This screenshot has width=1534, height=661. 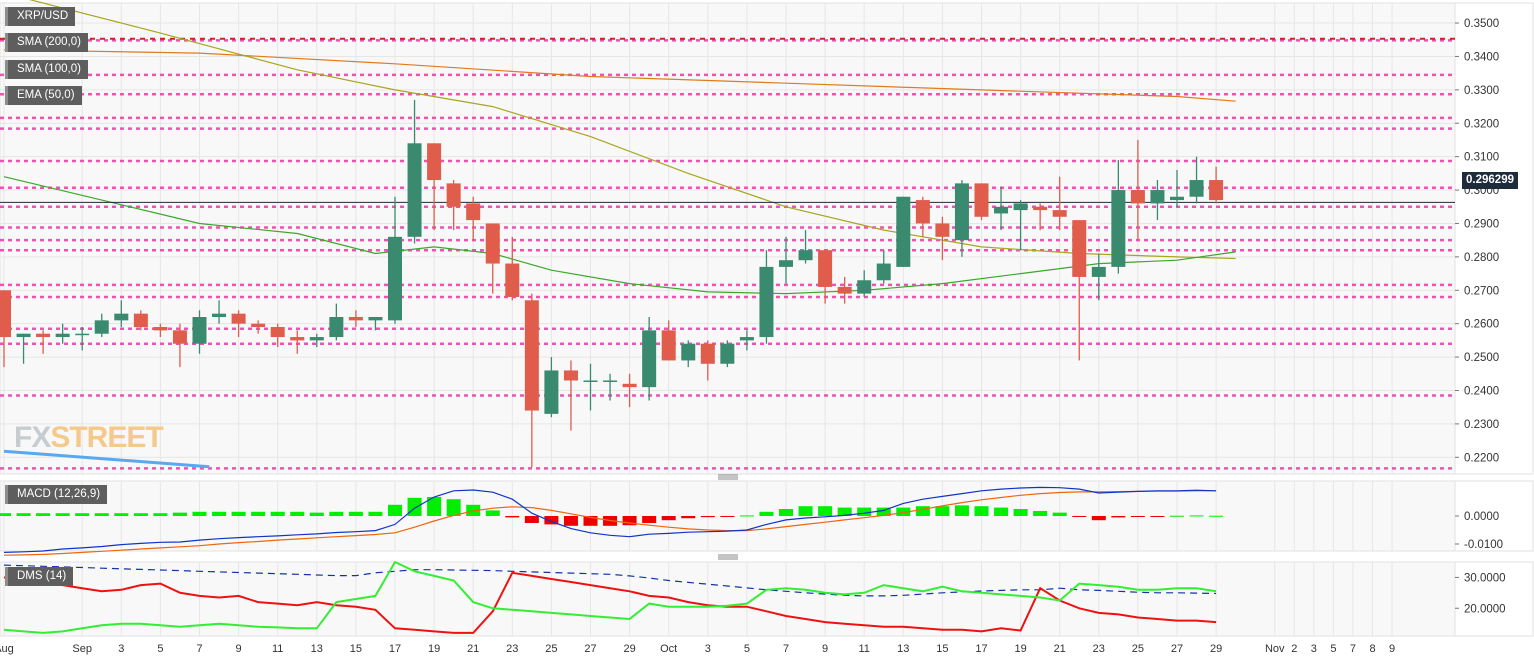 What do you see at coordinates (43, 95) in the screenshot?
I see `ema50-label: EMA (50,0)` at bounding box center [43, 95].